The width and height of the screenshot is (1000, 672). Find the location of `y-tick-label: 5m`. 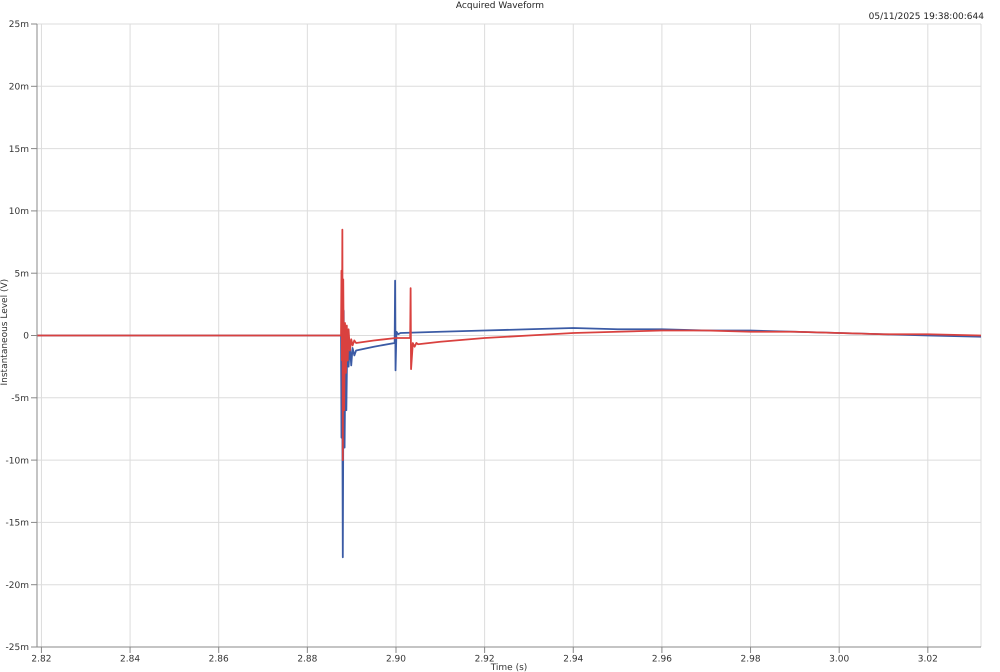

y-tick-label: 5m is located at coordinates (21, 274).